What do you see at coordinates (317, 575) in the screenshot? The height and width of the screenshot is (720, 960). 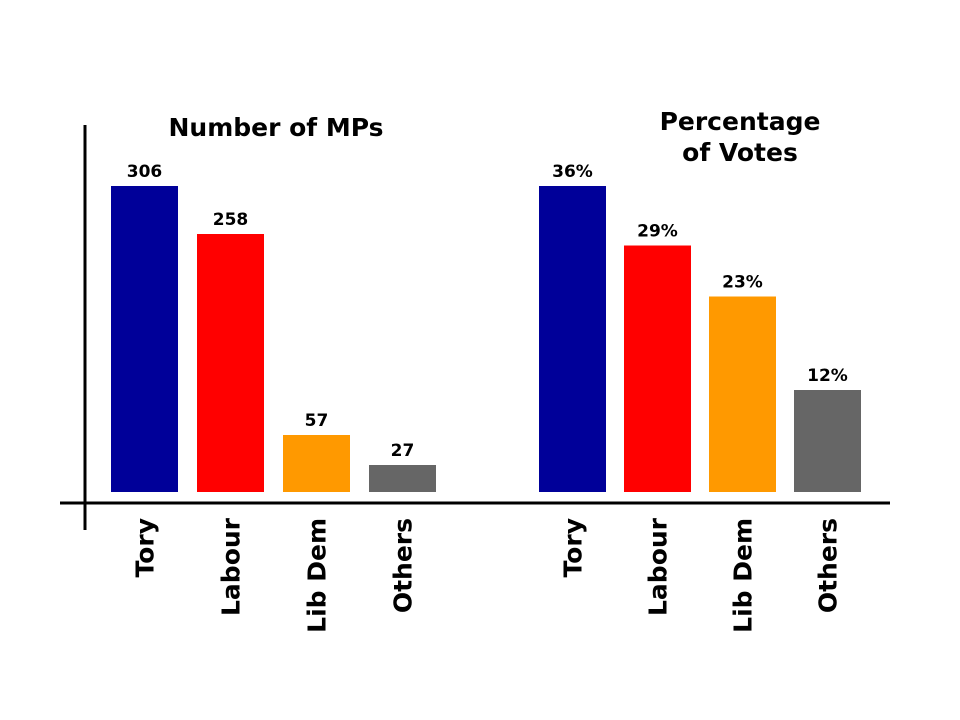 I see `chart-1-category-label: Lib Dem` at bounding box center [317, 575].